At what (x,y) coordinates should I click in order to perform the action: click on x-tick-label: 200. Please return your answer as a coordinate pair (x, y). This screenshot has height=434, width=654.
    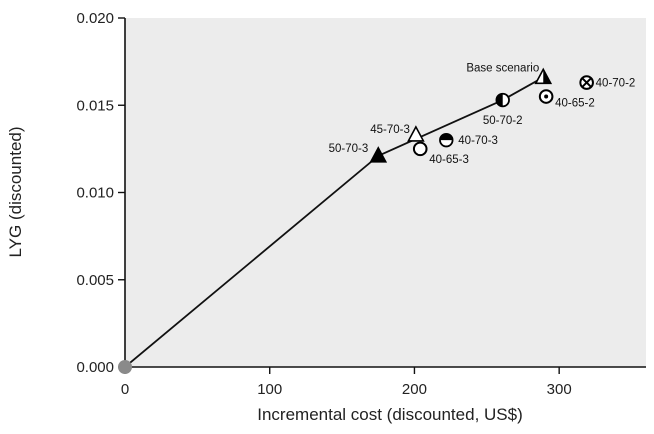
    Looking at the image, I should click on (414, 389).